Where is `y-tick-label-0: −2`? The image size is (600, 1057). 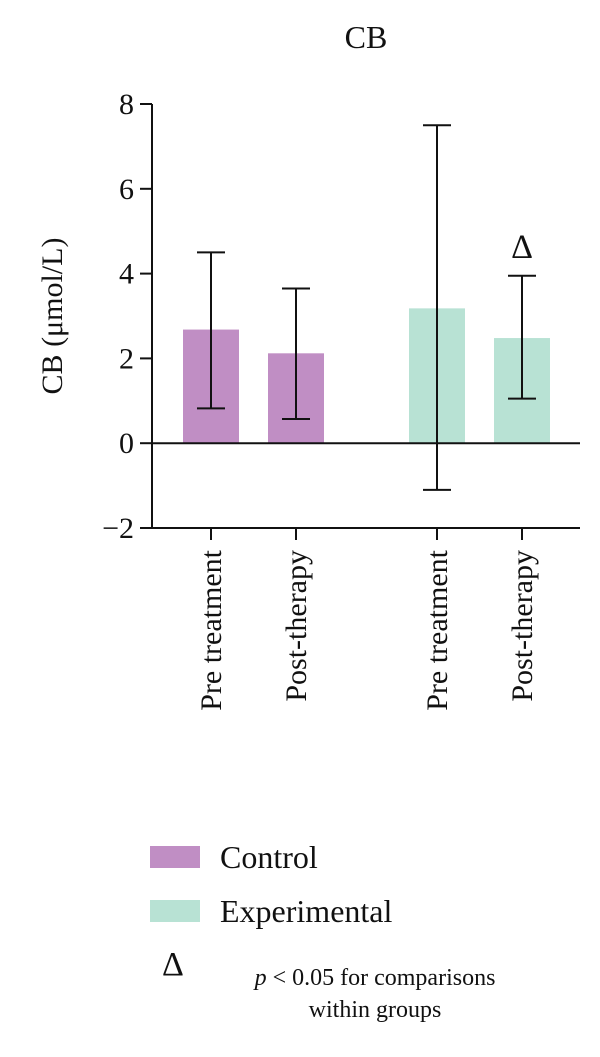
y-tick-label-0: −2 is located at coordinates (118, 528).